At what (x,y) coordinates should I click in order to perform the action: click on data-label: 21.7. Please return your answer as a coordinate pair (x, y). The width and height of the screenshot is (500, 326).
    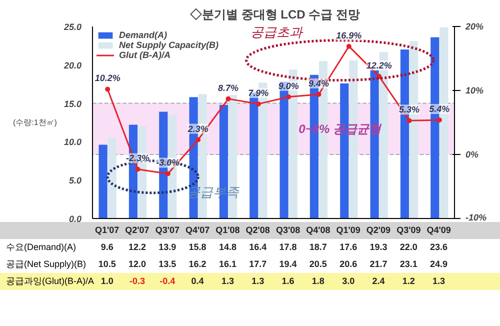
    Looking at the image, I should click on (378, 264).